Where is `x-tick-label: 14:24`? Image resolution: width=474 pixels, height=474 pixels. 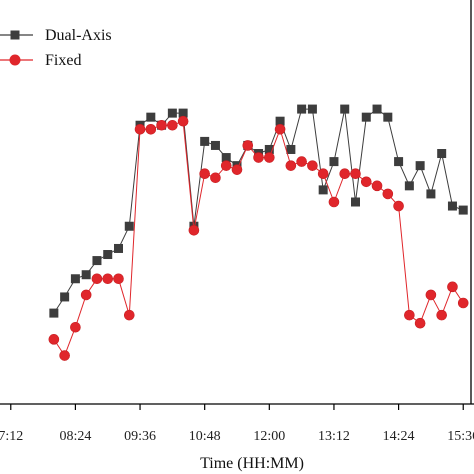
x-tick-label: 14:24 is located at coordinates (399, 436).